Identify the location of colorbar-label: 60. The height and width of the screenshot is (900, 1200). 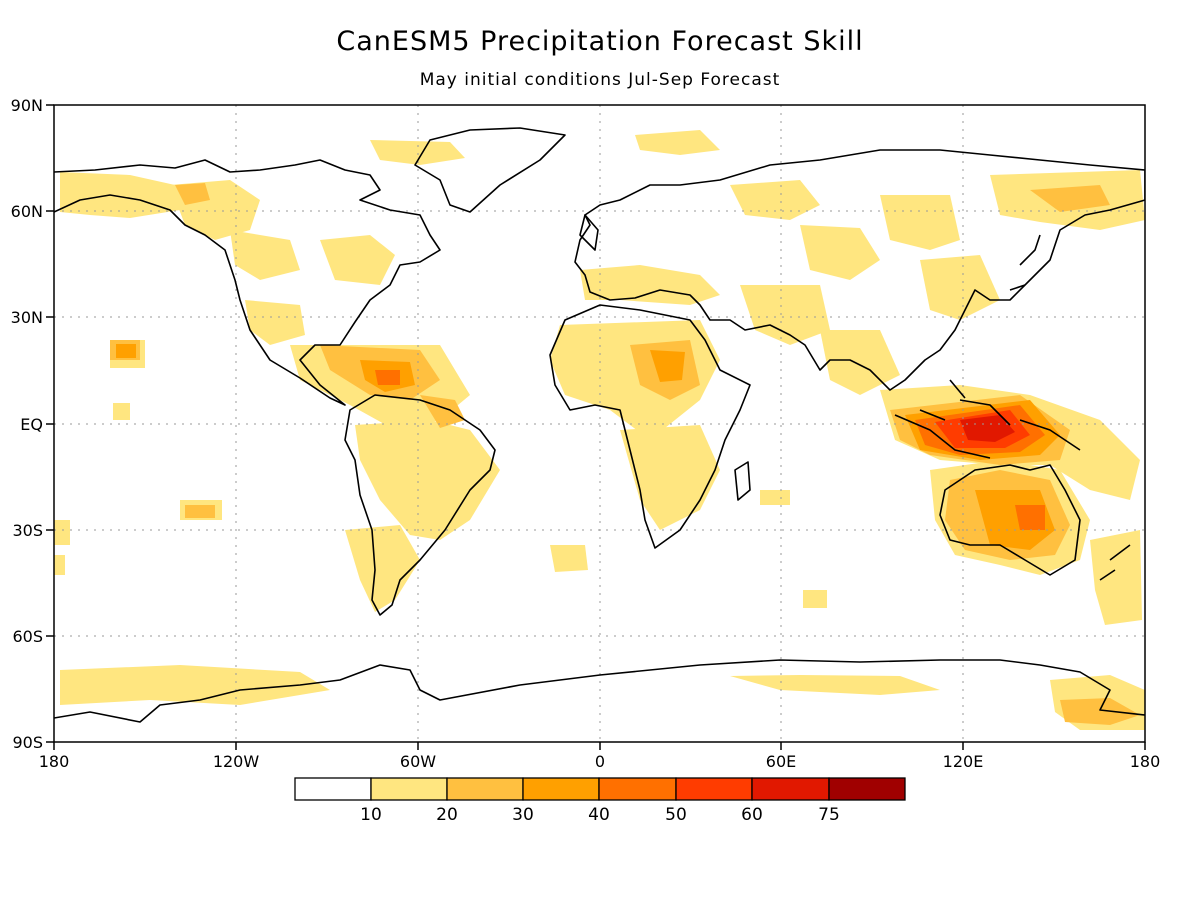
(752, 815).